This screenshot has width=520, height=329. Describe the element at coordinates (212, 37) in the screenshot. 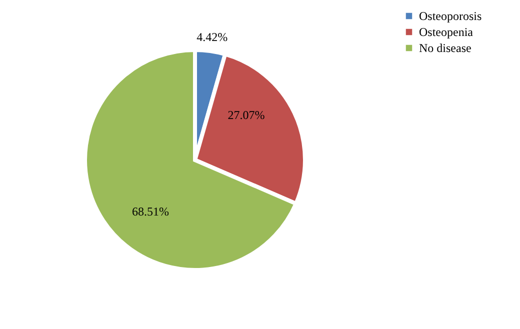

I see `data-label: 4.42%` at that location.